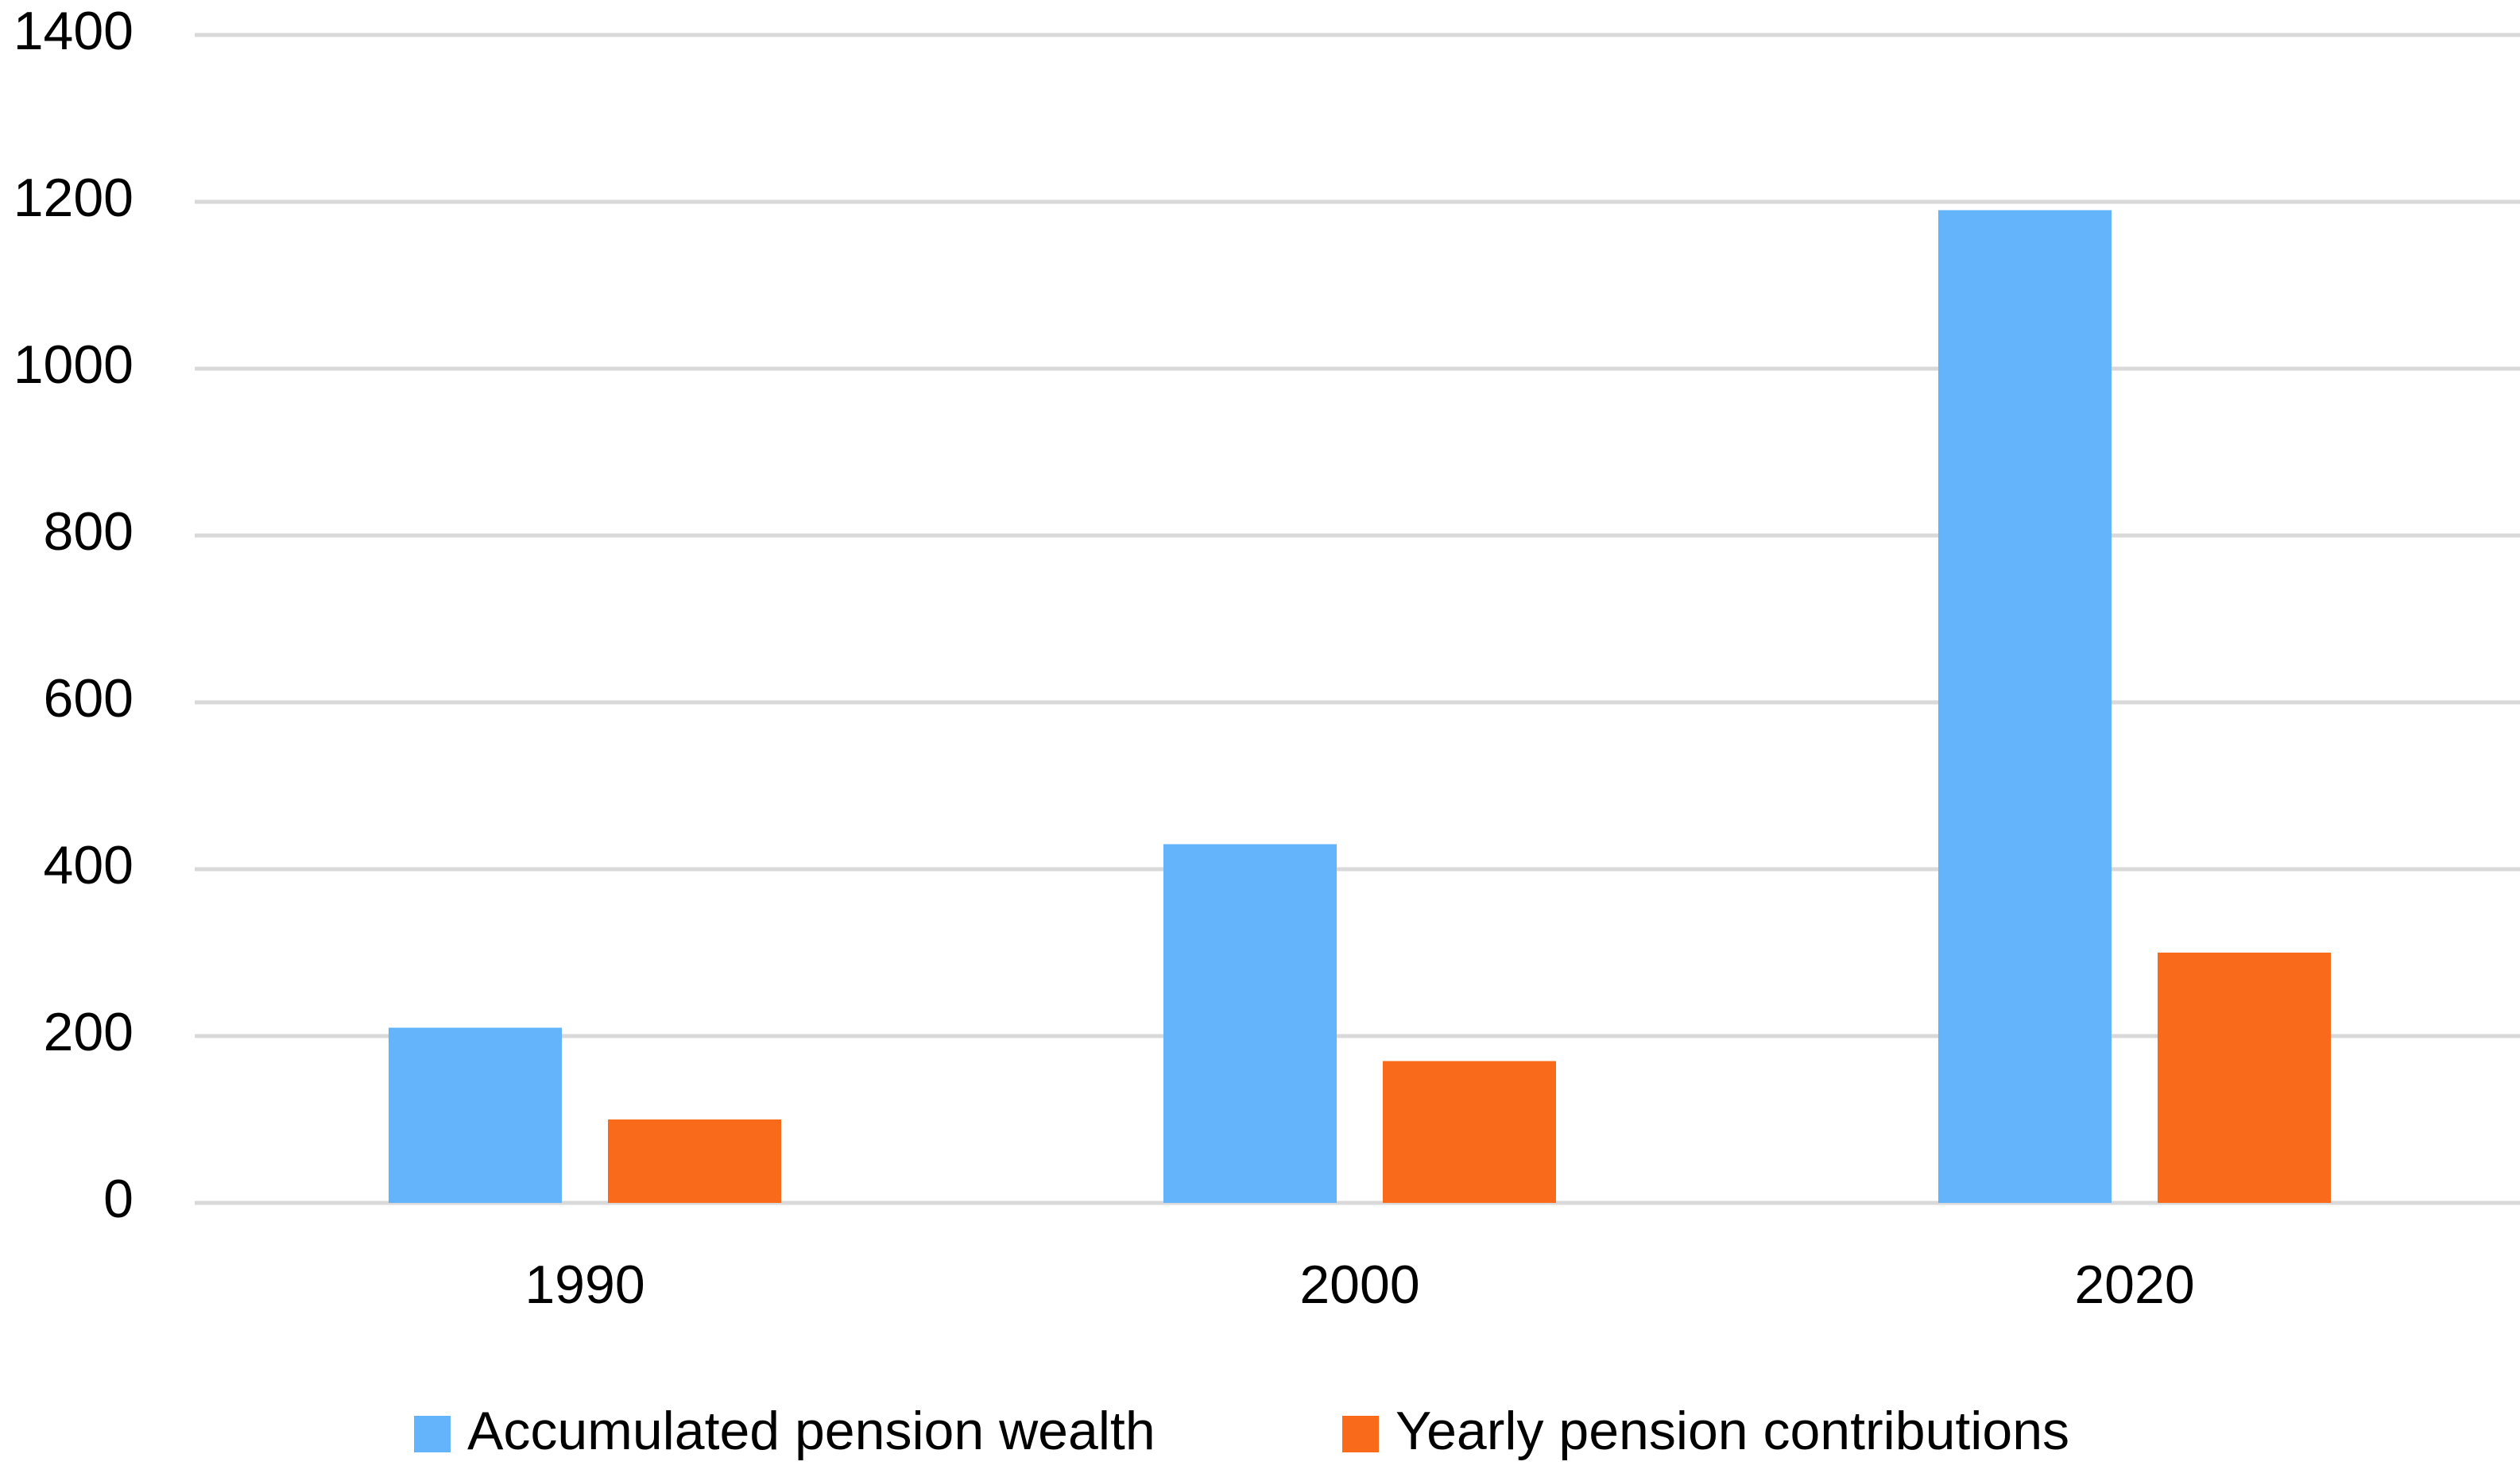 Image resolution: width=2520 pixels, height=1477 pixels. I want to click on x-tick-label: 2000, so click(1359, 1285).